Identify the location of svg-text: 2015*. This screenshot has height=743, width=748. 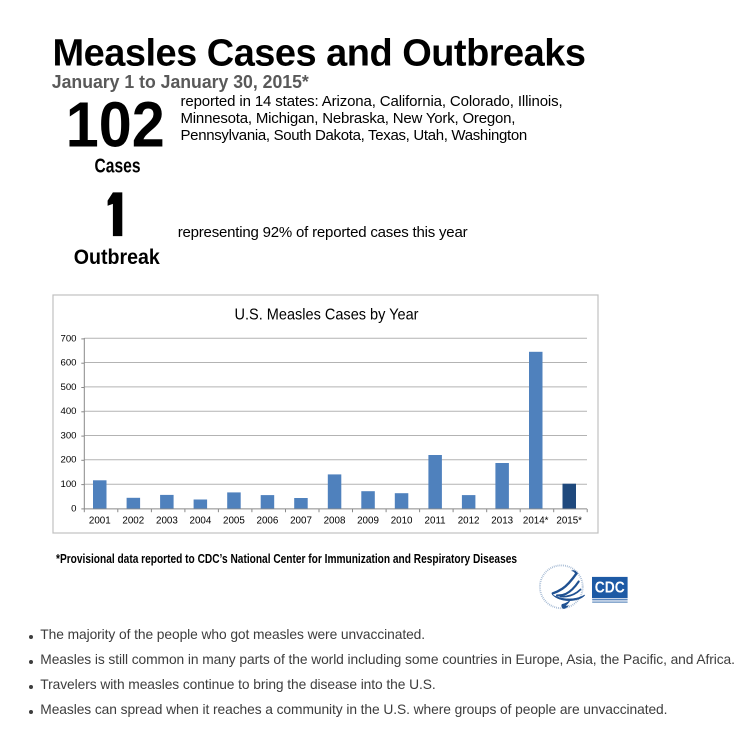
(569, 520).